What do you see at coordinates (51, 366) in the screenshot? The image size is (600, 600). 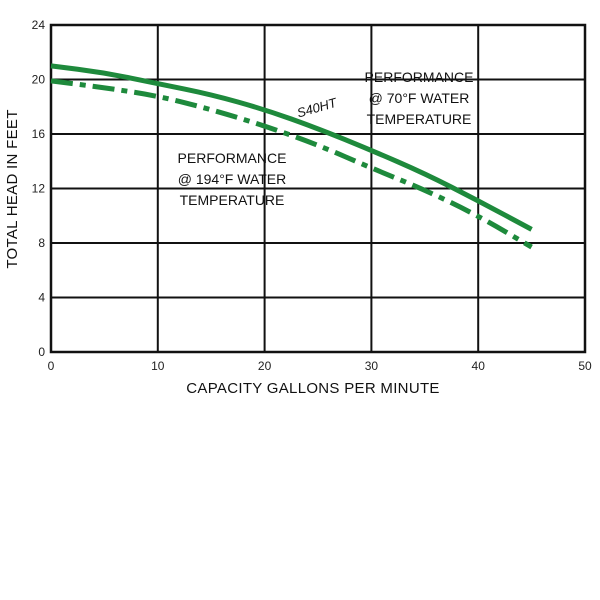 I see `x-tick-0: 0` at bounding box center [51, 366].